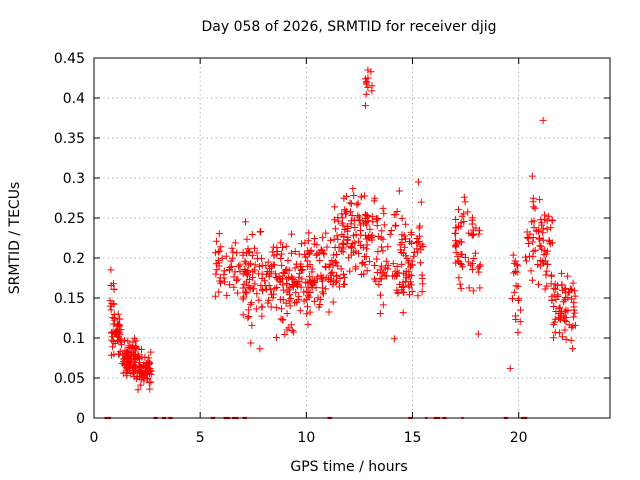 Image resolution: width=640 pixels, height=480 pixels. Describe the element at coordinates (69, 299) in the screenshot. I see `y-tick-label: 0.15` at that location.